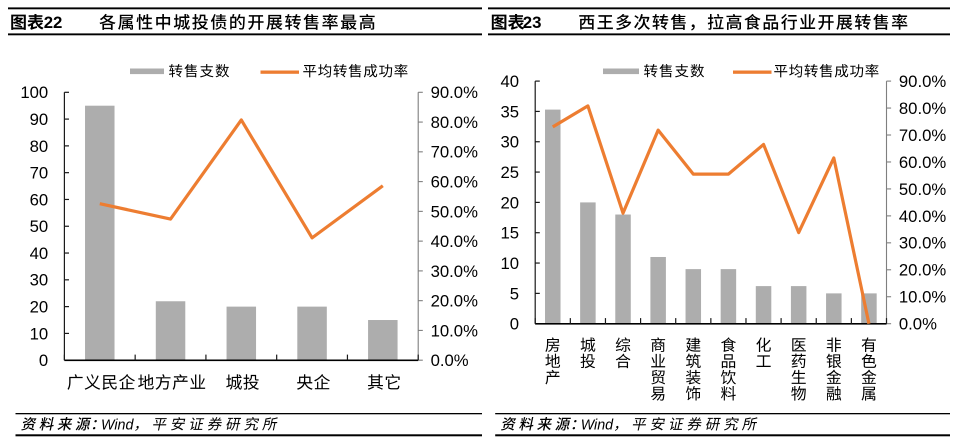 This screenshot has width=957, height=448. Describe the element at coordinates (509, 111) in the screenshot. I see `svg-text: 35` at that location.